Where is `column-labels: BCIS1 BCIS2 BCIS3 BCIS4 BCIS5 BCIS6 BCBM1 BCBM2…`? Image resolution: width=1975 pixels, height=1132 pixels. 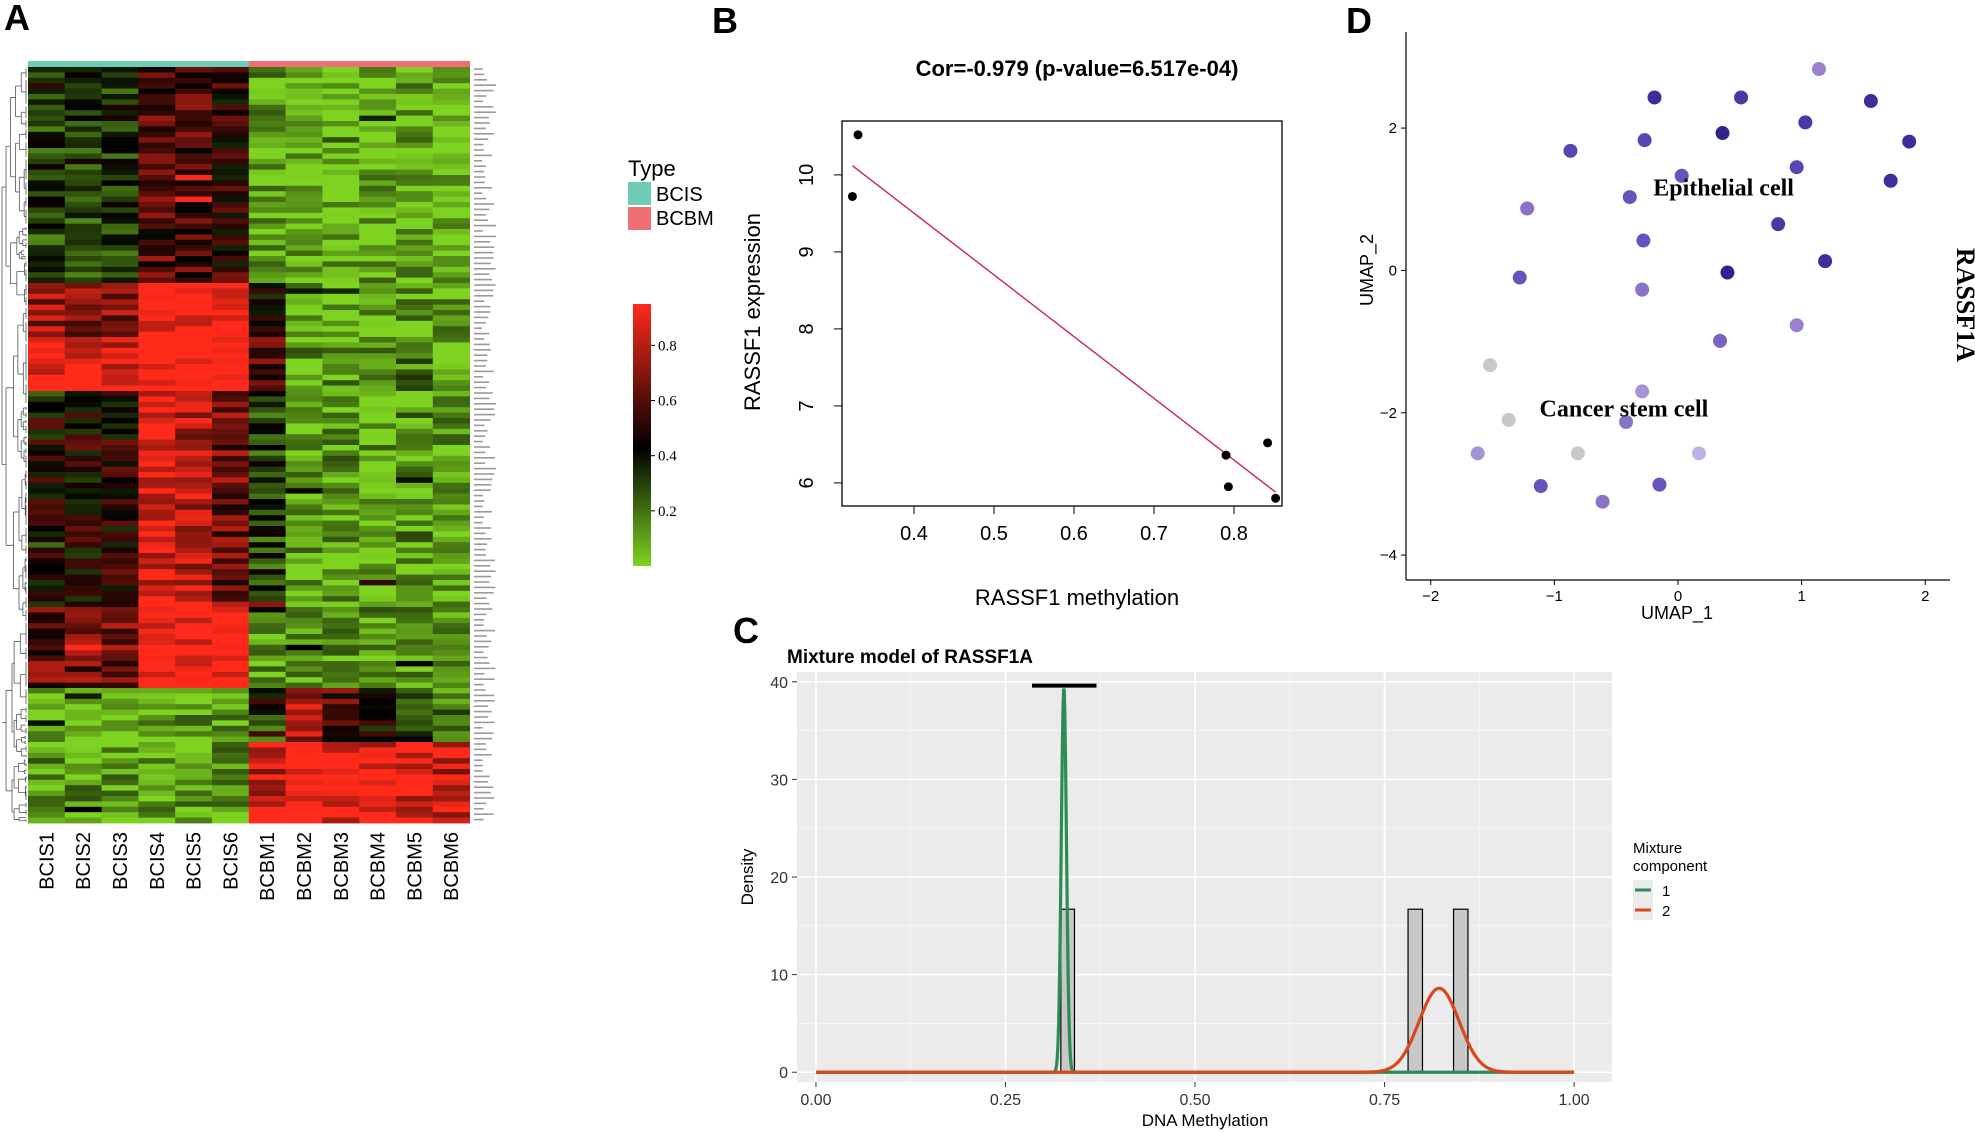 column-labels: BCIS1 BCIS2 BCIS3 BCIS4 BCIS5 BCIS6 BCBM1 BCBM2… is located at coordinates (249, 866).